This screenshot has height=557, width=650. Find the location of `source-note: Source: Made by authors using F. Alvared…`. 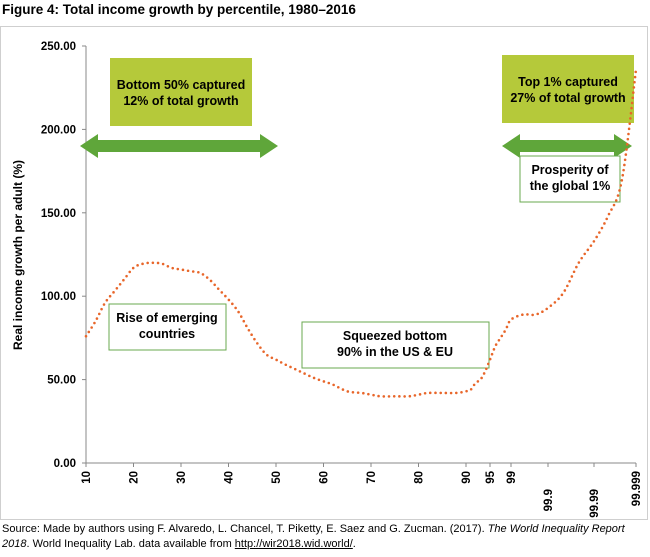

source-note: Source: Made by authors using F. Alvared… is located at coordinates (322, 537).